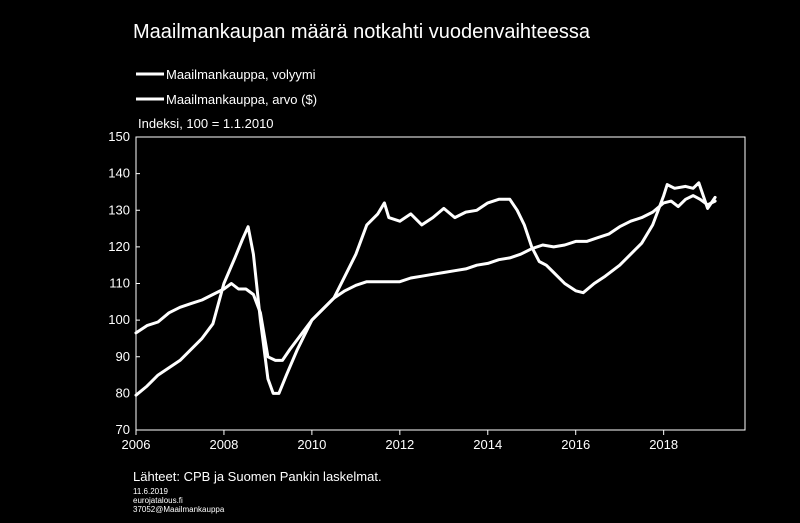  What do you see at coordinates (123, 392) in the screenshot?
I see `y-tick-label: 80` at bounding box center [123, 392].